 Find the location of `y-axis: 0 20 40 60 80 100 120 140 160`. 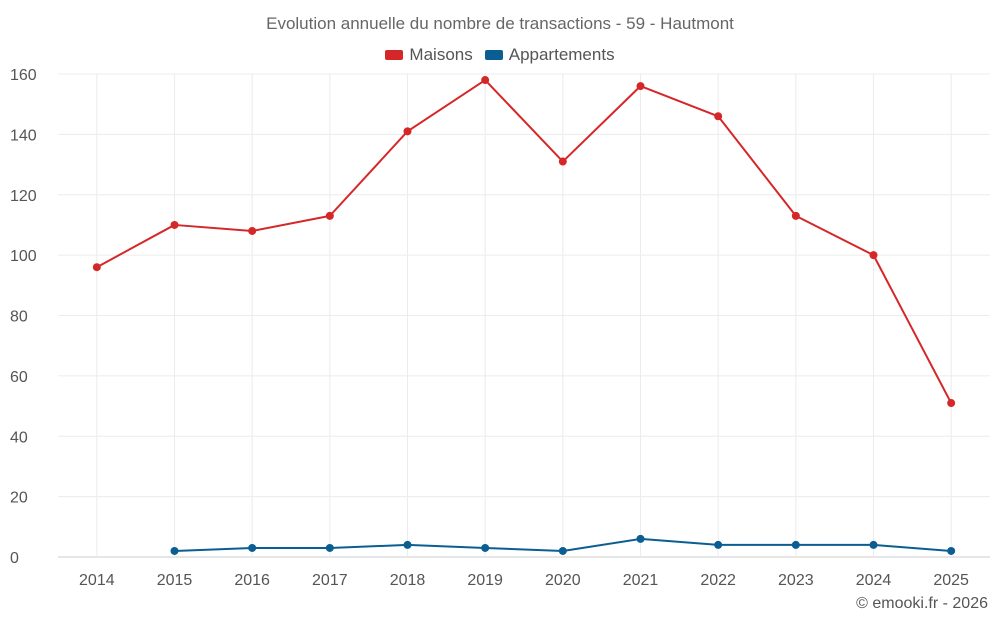

y-axis: 0 20 40 60 80 100 120 140 160 is located at coordinates (23, 317).